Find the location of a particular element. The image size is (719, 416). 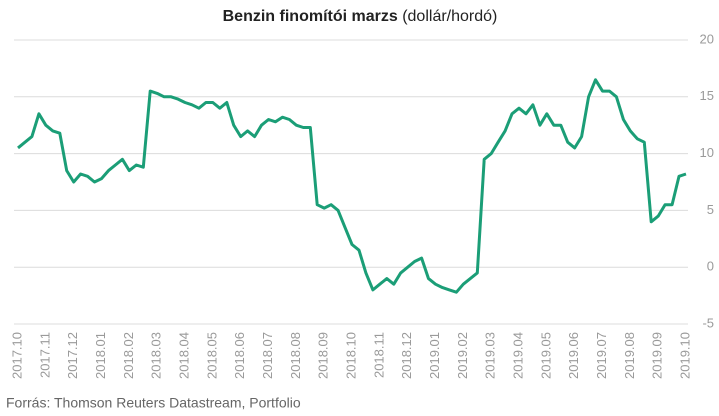

x-tick-label: 2018.12 is located at coordinates (406, 355).